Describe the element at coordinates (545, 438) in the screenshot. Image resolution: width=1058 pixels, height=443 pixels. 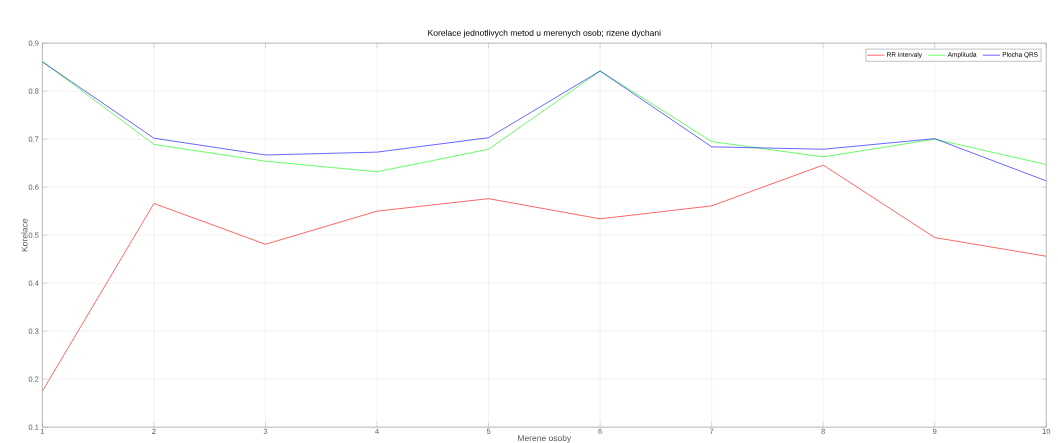
I see `x-axis-title: Merene osoby` at that location.